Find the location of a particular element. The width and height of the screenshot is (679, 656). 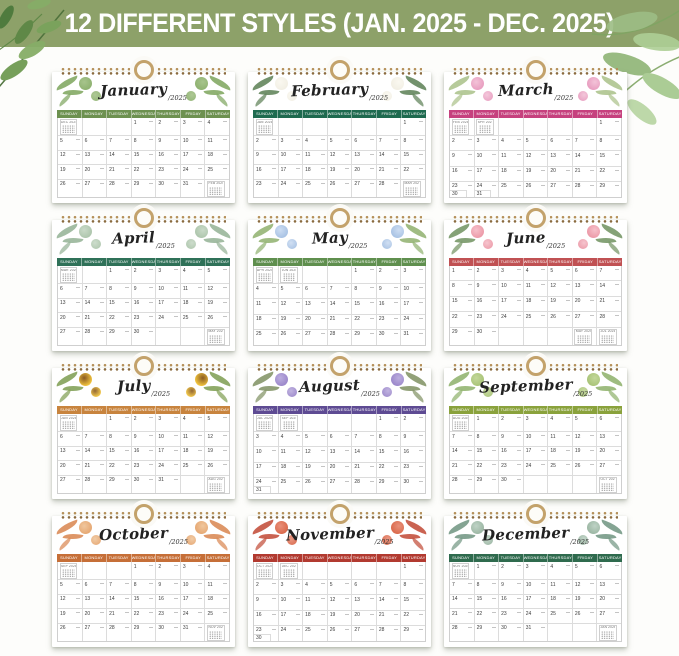

day-number: 27 is located at coordinates (332, 482).